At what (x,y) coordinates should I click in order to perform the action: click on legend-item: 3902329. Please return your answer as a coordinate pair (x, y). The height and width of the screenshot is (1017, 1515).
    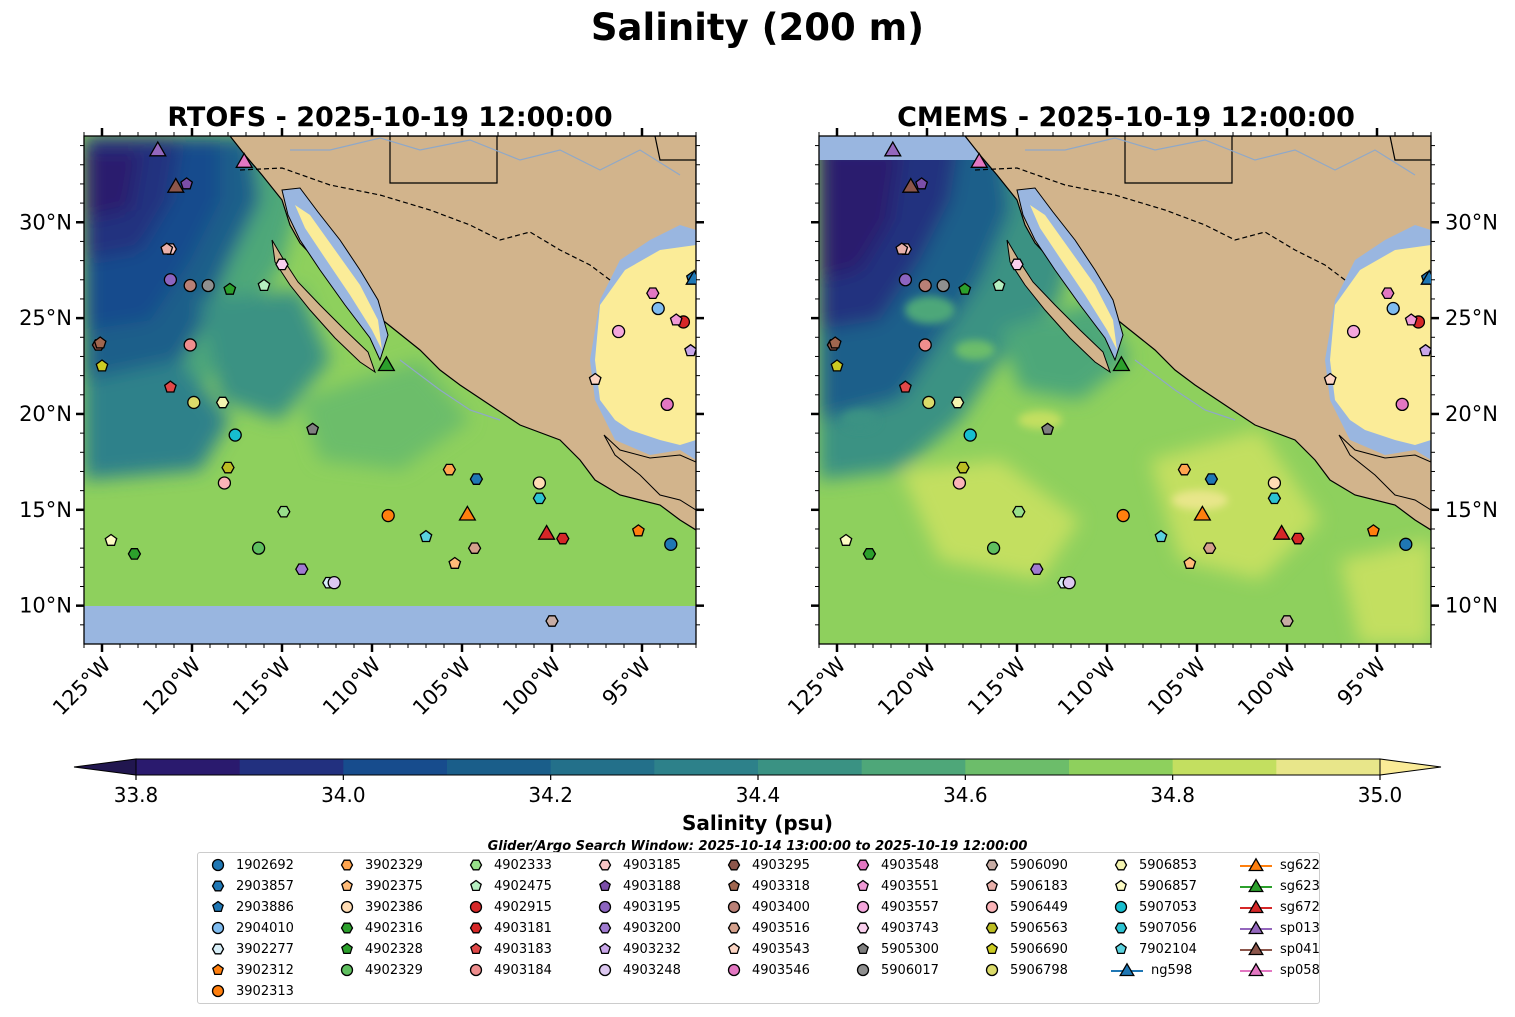
    Looking at the image, I should click on (379, 865).